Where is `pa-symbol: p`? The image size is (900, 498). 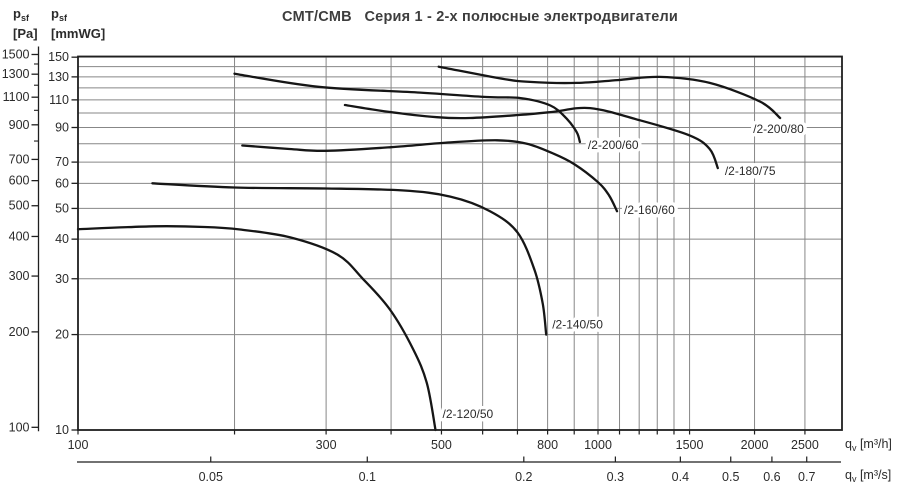
pa-symbol: p is located at coordinates (17, 13).